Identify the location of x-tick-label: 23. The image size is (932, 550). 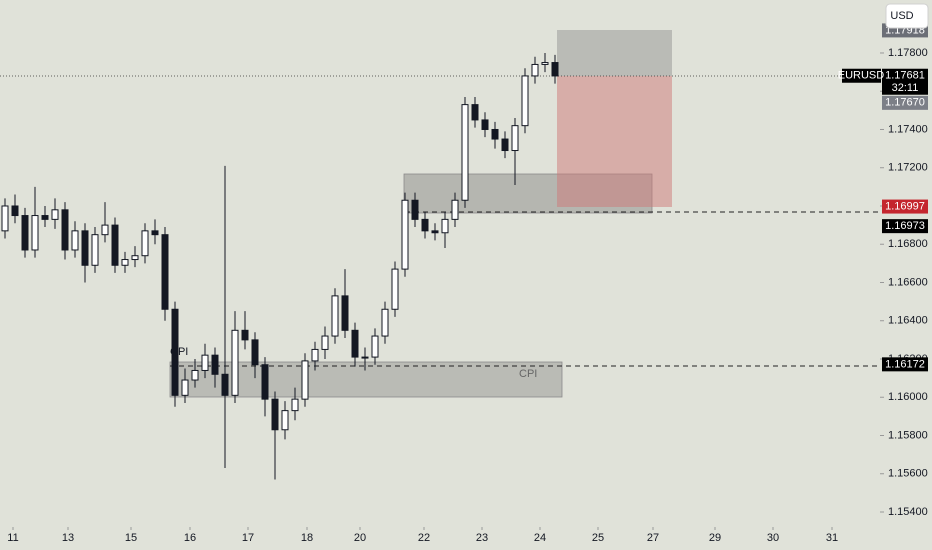
(482, 538).